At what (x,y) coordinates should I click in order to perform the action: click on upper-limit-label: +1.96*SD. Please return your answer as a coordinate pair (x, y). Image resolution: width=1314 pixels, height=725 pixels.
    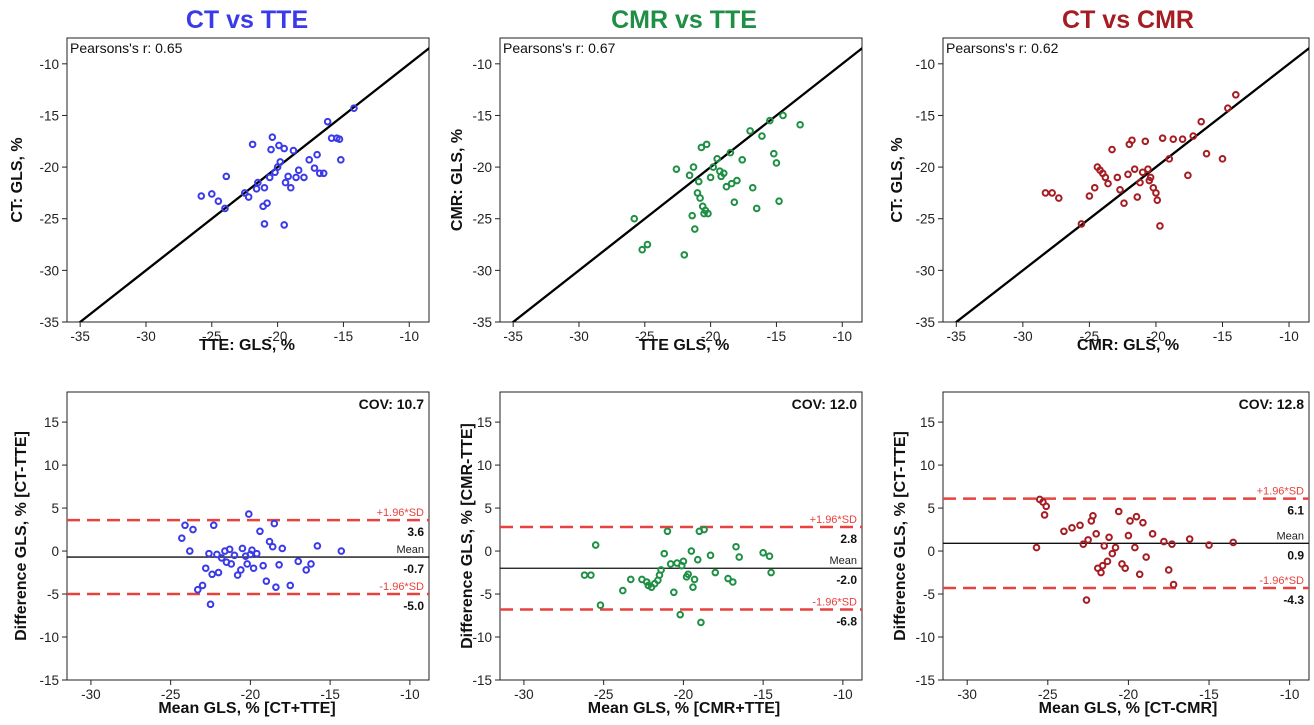
    Looking at the image, I should click on (833, 520).